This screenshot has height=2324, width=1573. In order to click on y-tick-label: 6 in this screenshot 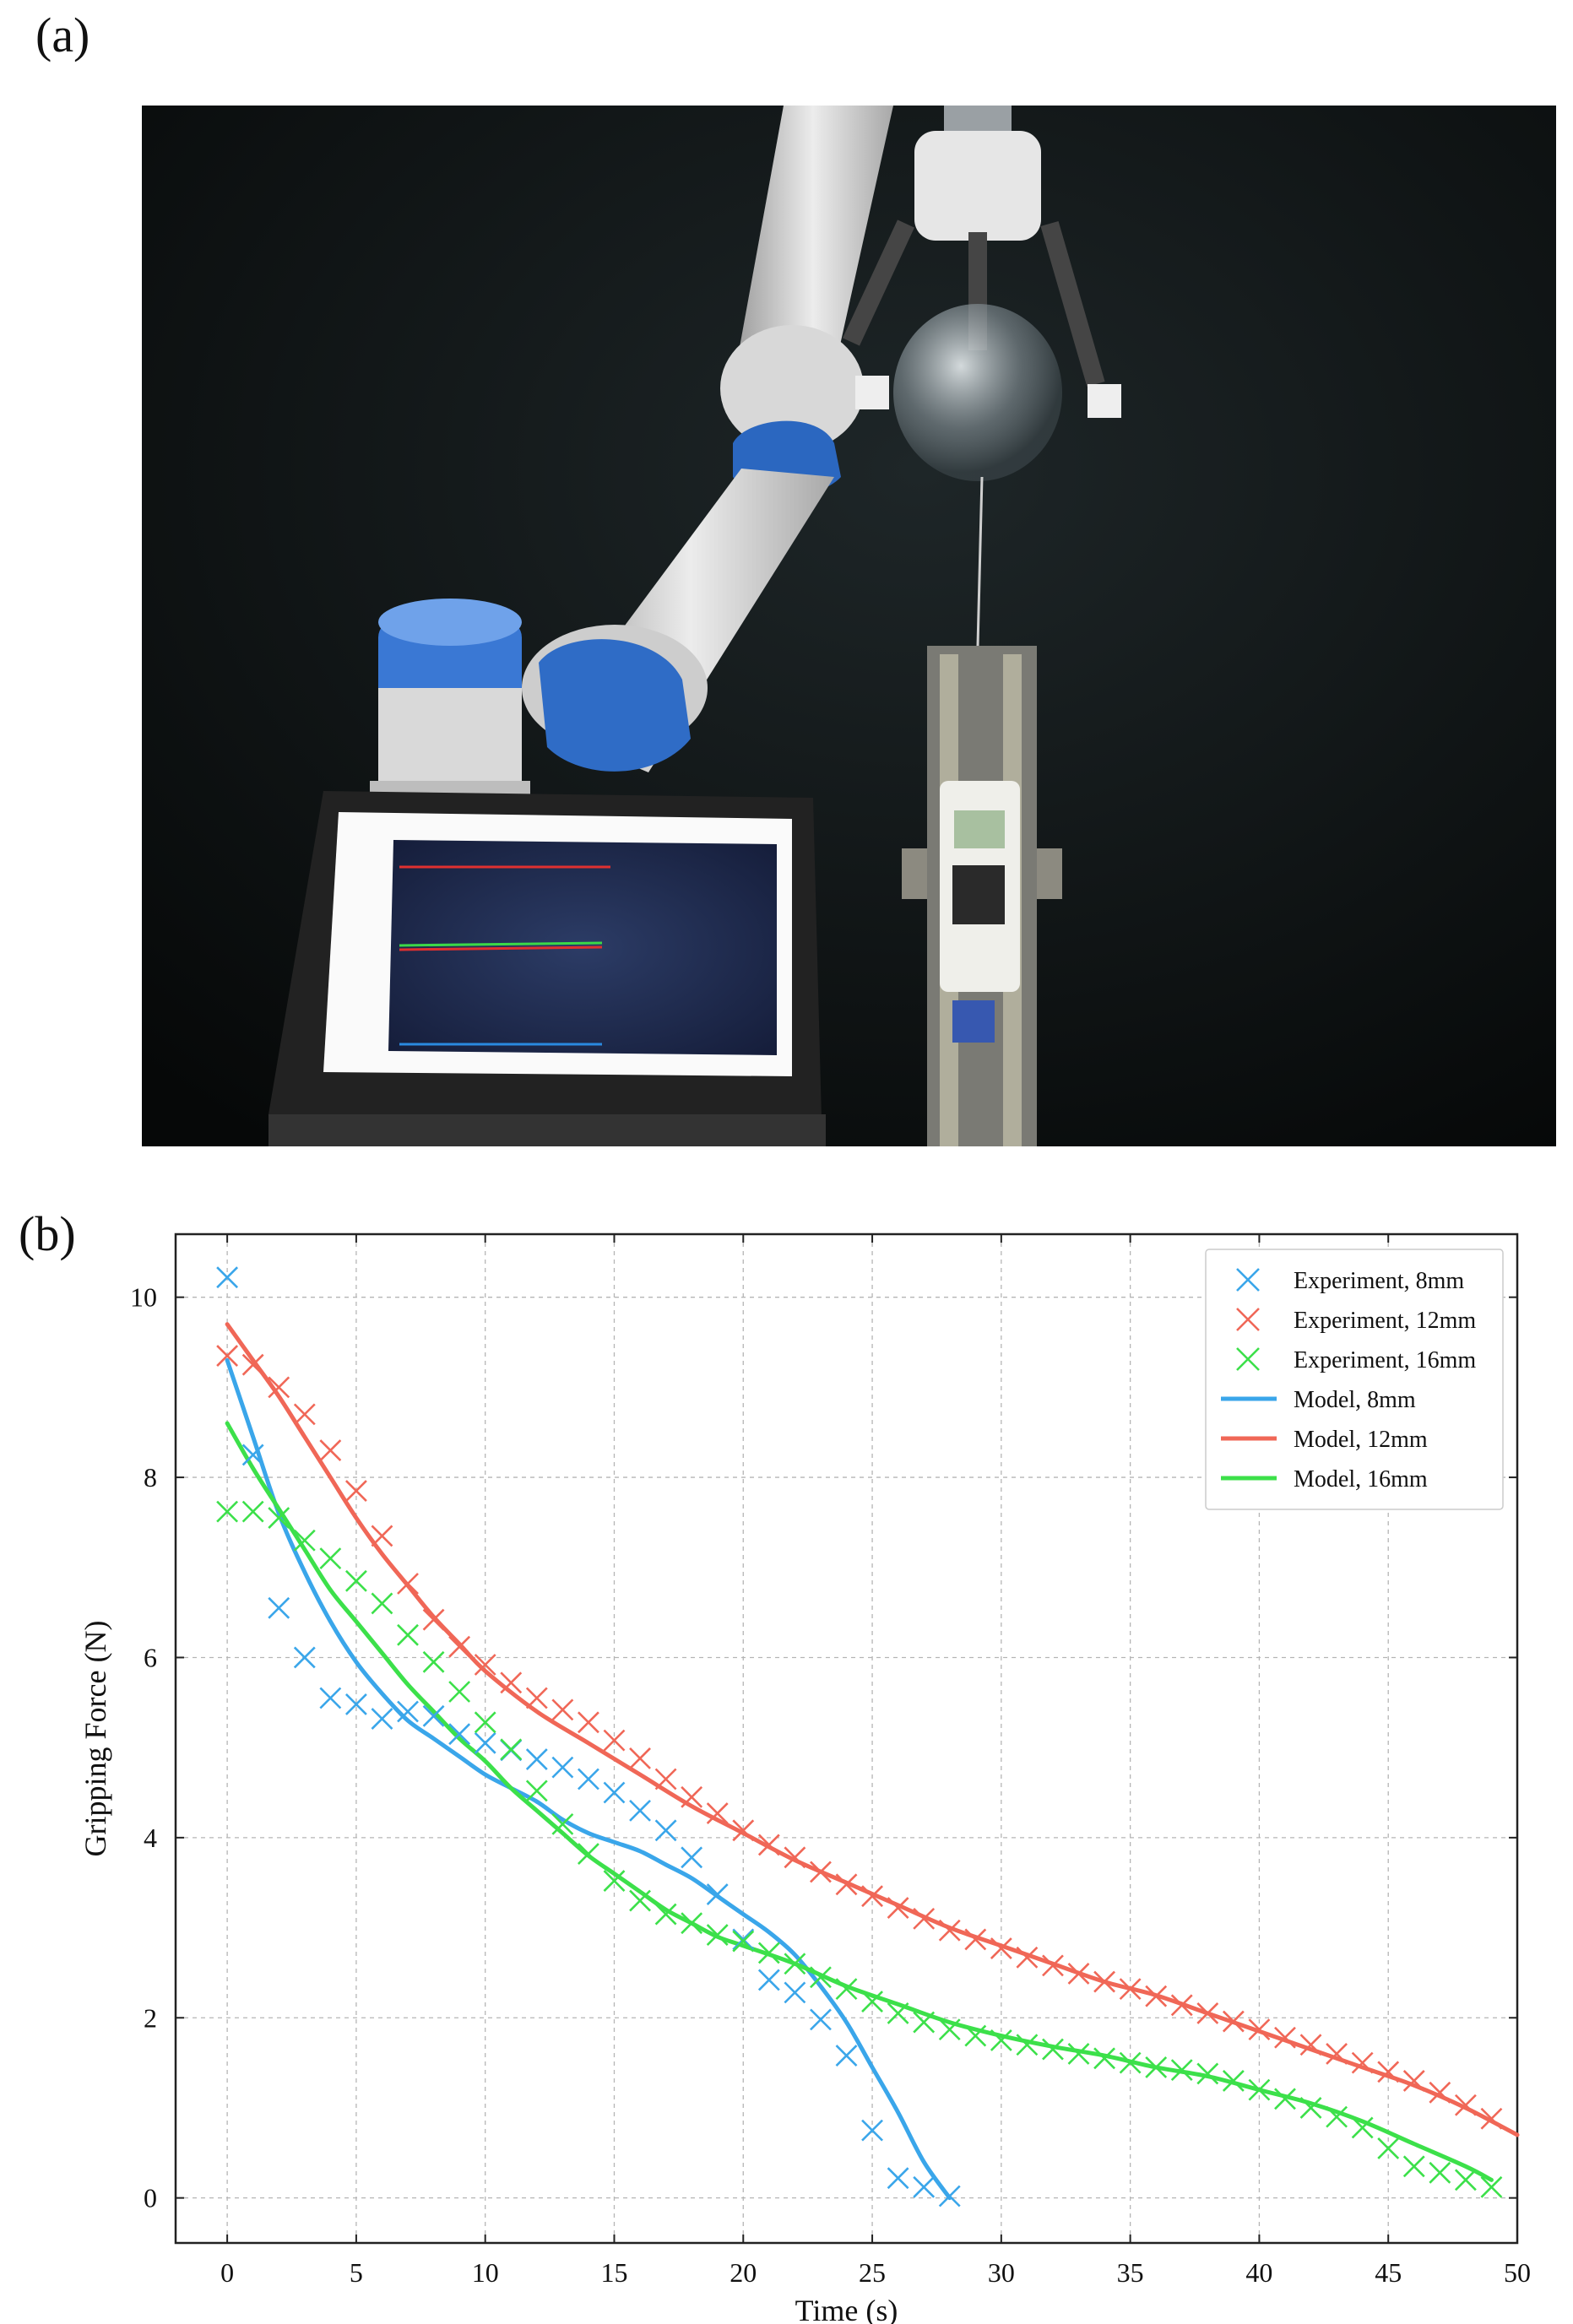, I will do `click(150, 1657)`.